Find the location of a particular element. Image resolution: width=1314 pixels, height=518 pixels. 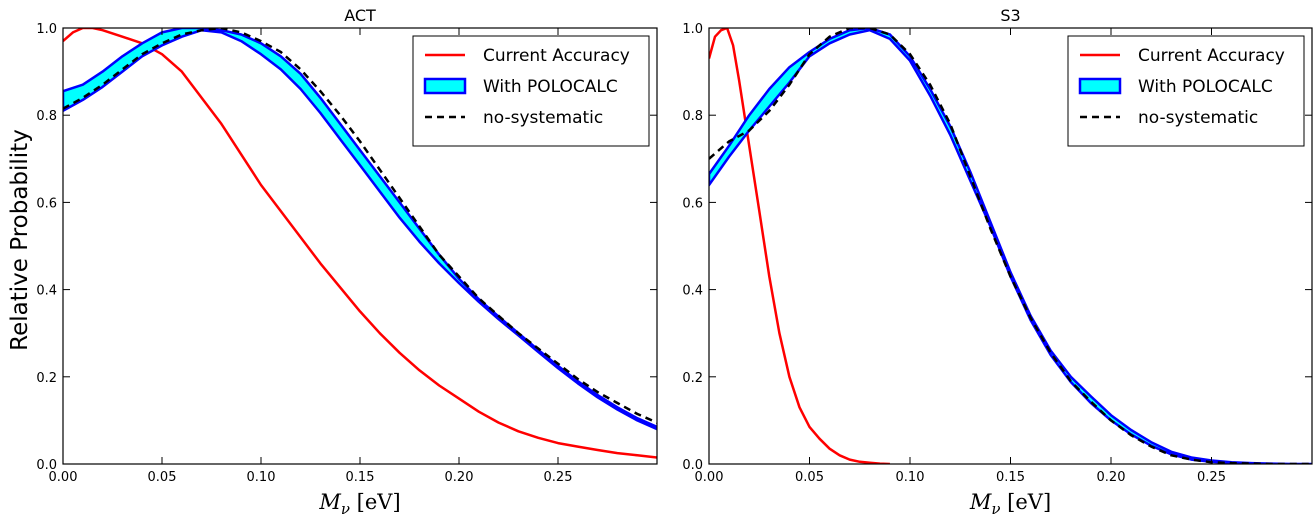

series-current-accuracy-line is located at coordinates (799, 246).